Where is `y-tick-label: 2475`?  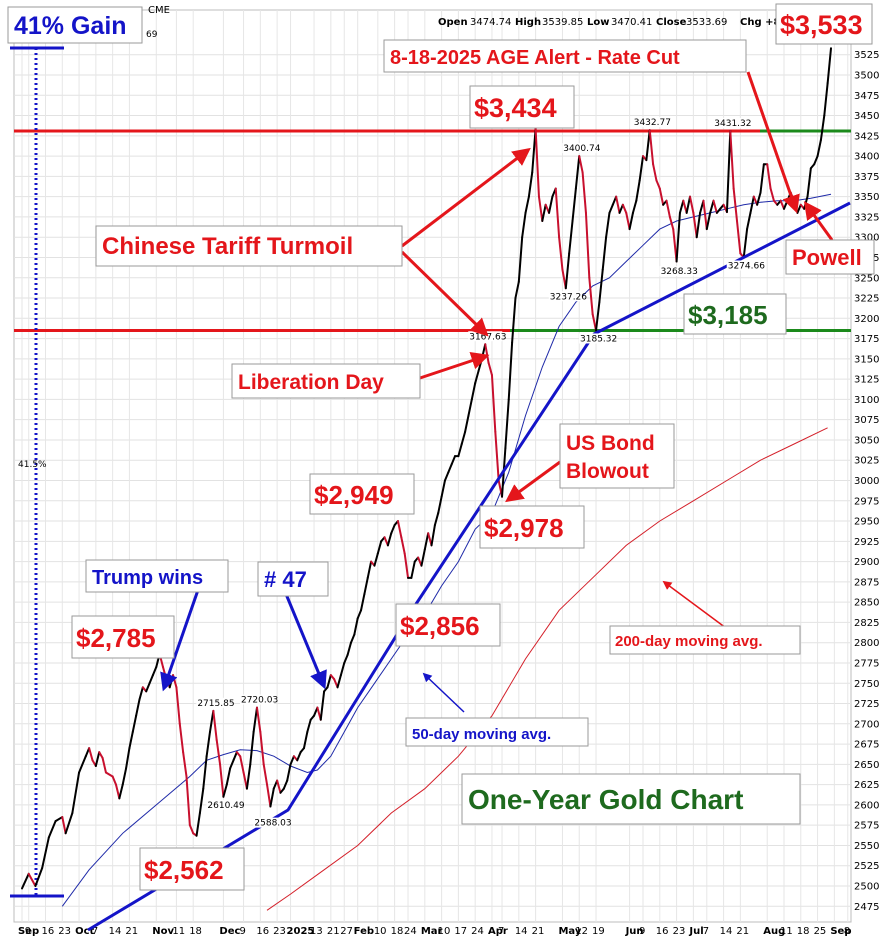 y-tick-label: 2475 is located at coordinates (866, 907).